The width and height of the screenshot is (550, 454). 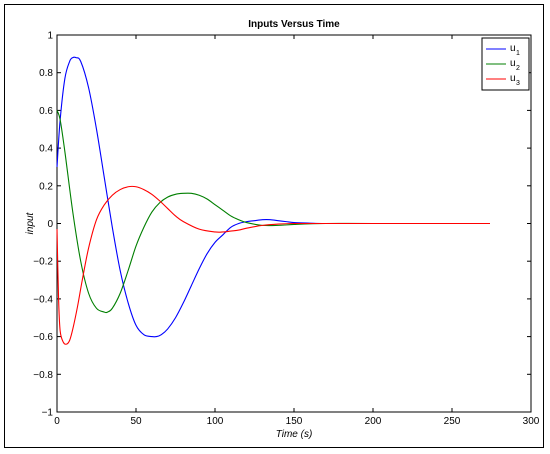 I want to click on x-tick-label: 0, so click(x=57, y=421).